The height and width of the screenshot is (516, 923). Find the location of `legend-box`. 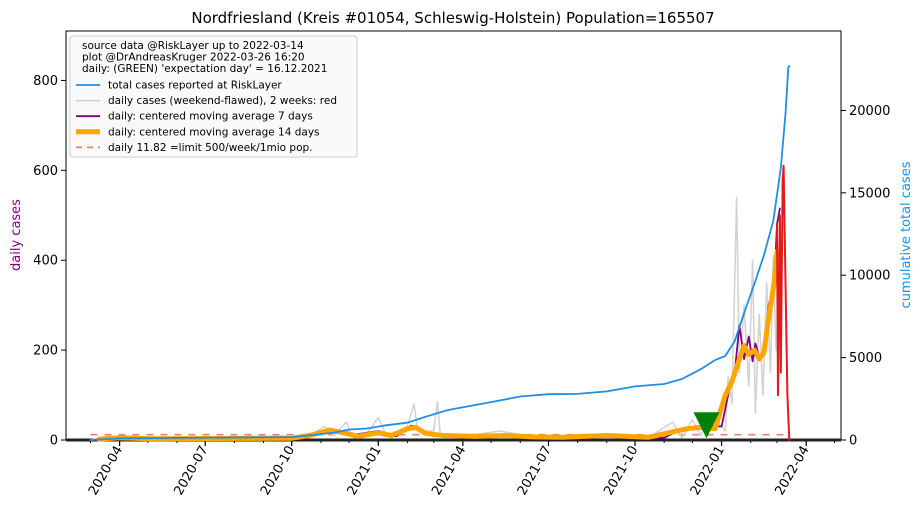

legend-box is located at coordinates (213, 96).